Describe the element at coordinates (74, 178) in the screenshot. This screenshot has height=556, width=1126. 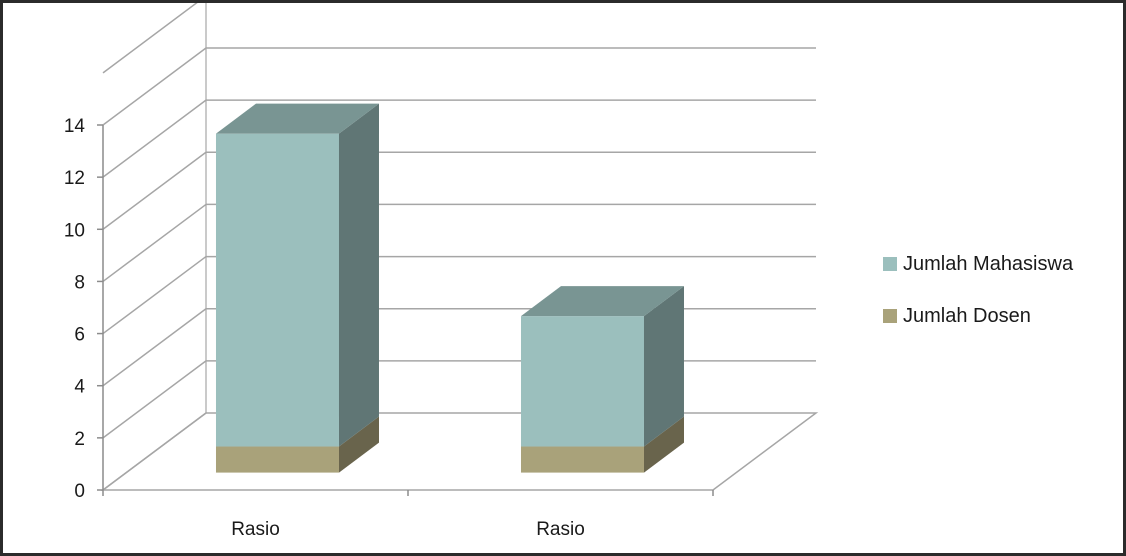
I see `y-tick-label: 12` at that location.